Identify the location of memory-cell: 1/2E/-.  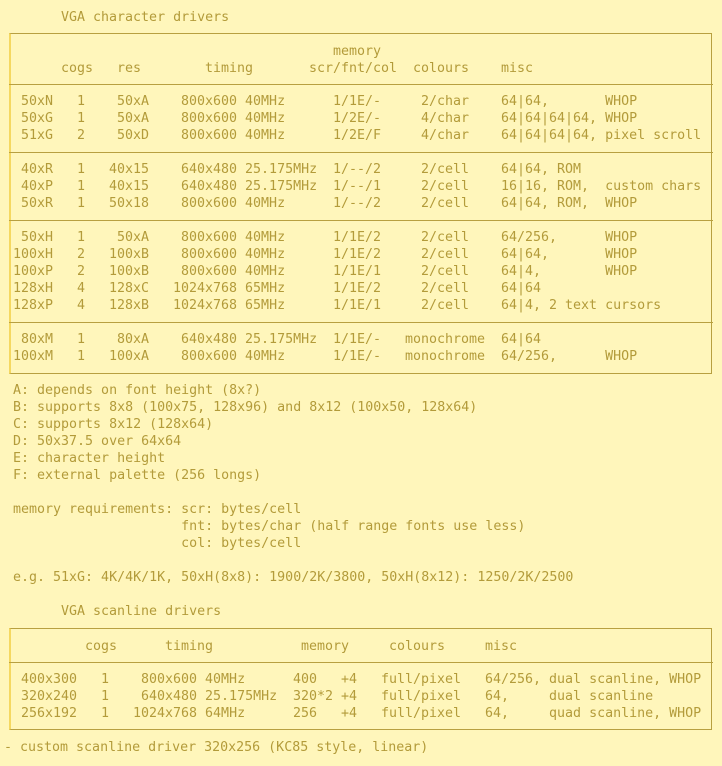
(357, 118).